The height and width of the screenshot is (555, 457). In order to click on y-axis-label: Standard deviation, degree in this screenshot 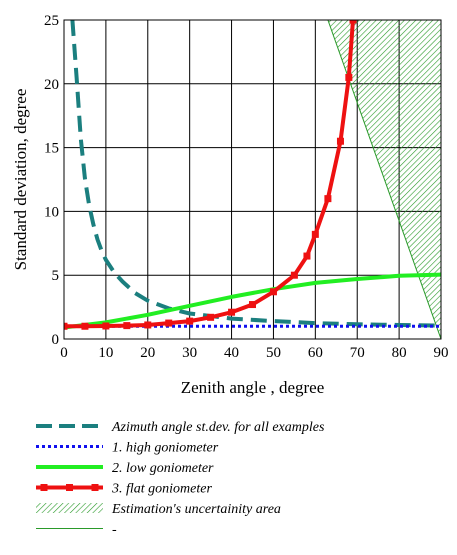, I will do `click(20, 180)`.